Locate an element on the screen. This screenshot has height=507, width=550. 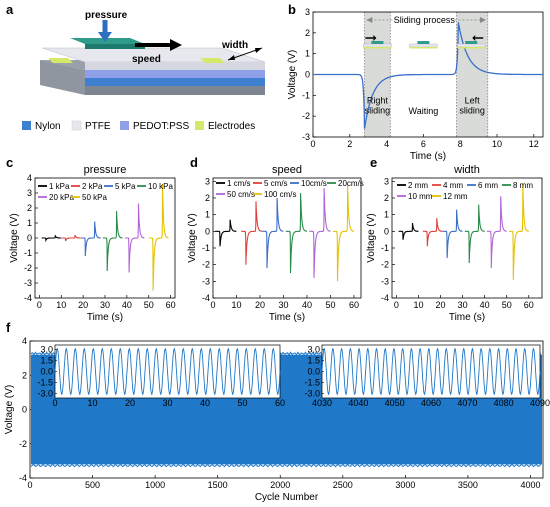
base-layer-front is located at coordinates (62, 77).